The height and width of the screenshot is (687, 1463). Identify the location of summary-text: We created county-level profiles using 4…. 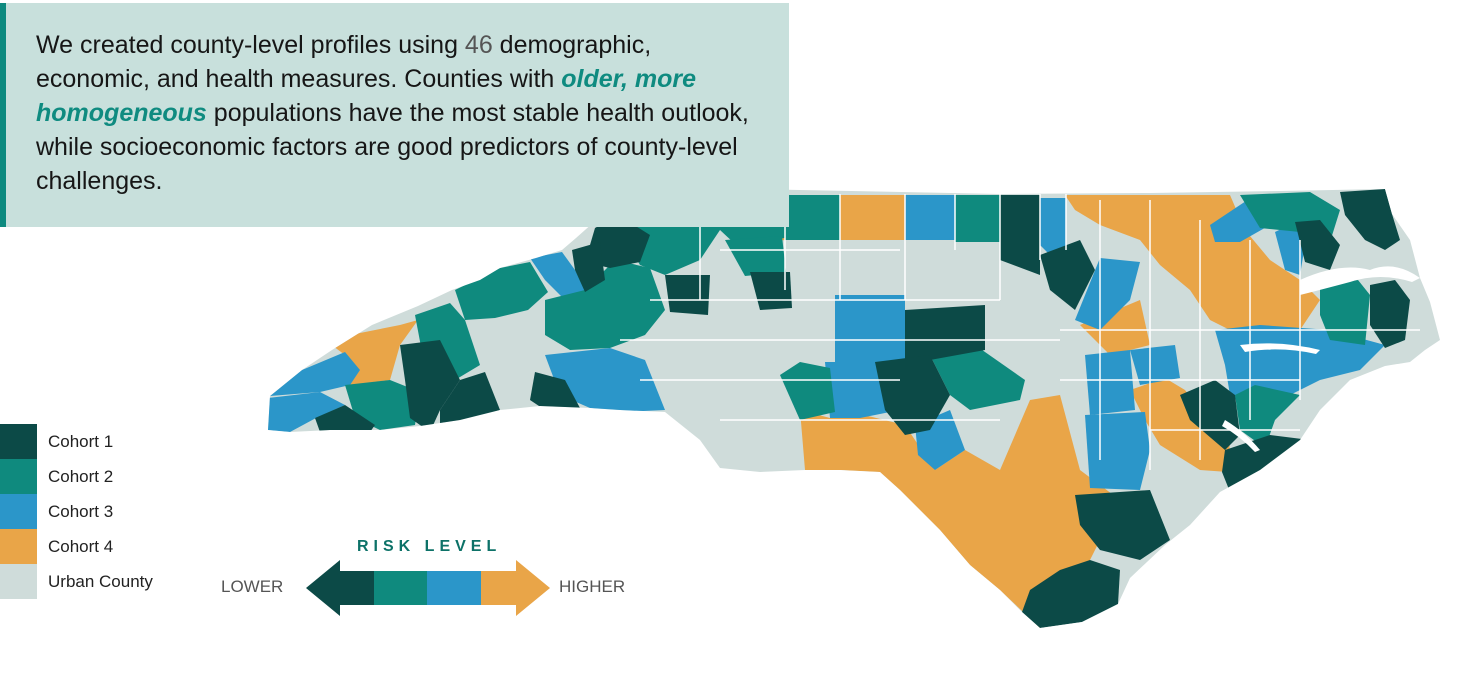
(396, 113).